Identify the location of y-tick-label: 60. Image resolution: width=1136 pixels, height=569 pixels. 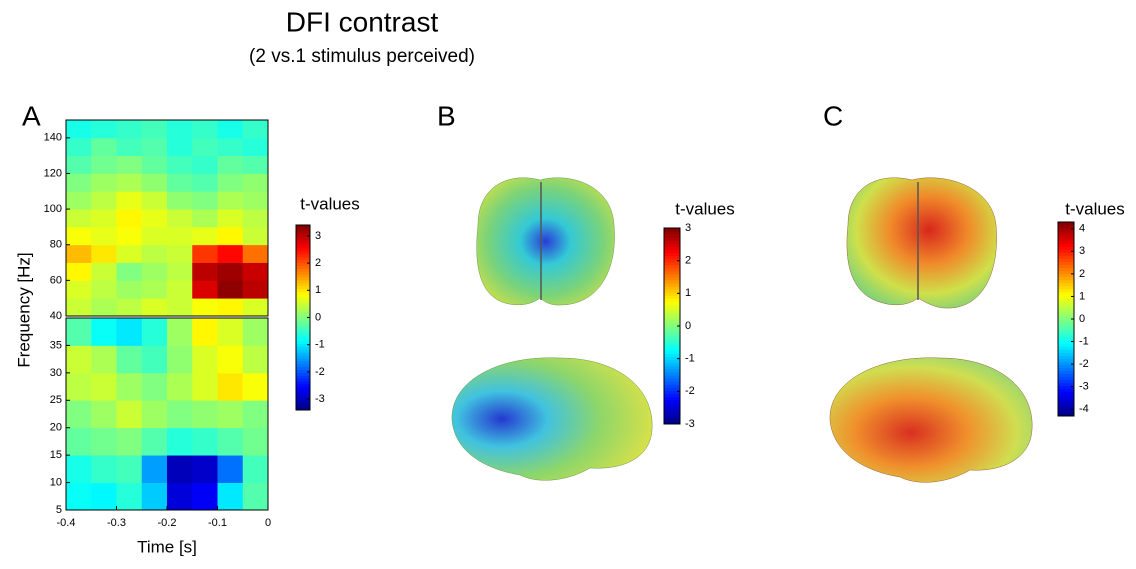
(56, 280).